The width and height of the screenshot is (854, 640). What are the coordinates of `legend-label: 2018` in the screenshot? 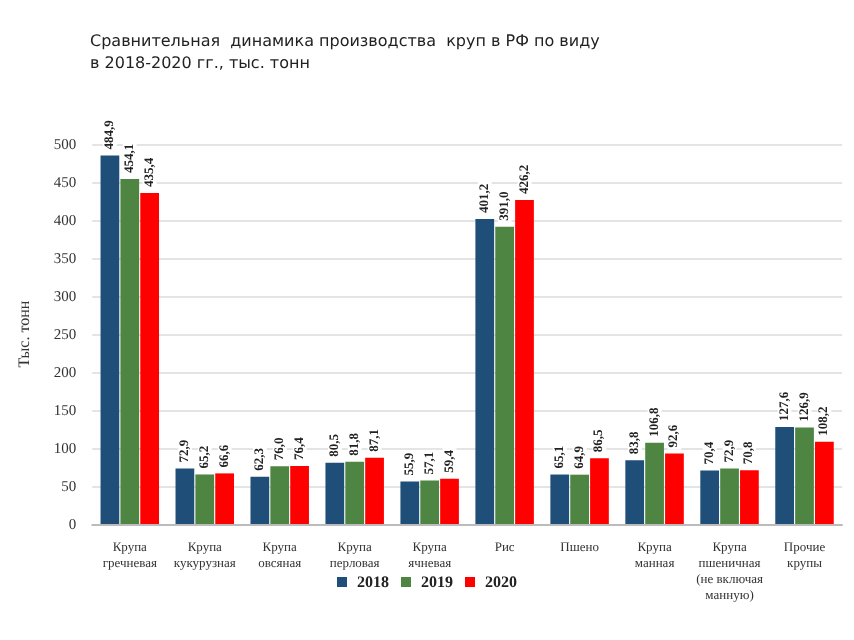 It's located at (373, 582).